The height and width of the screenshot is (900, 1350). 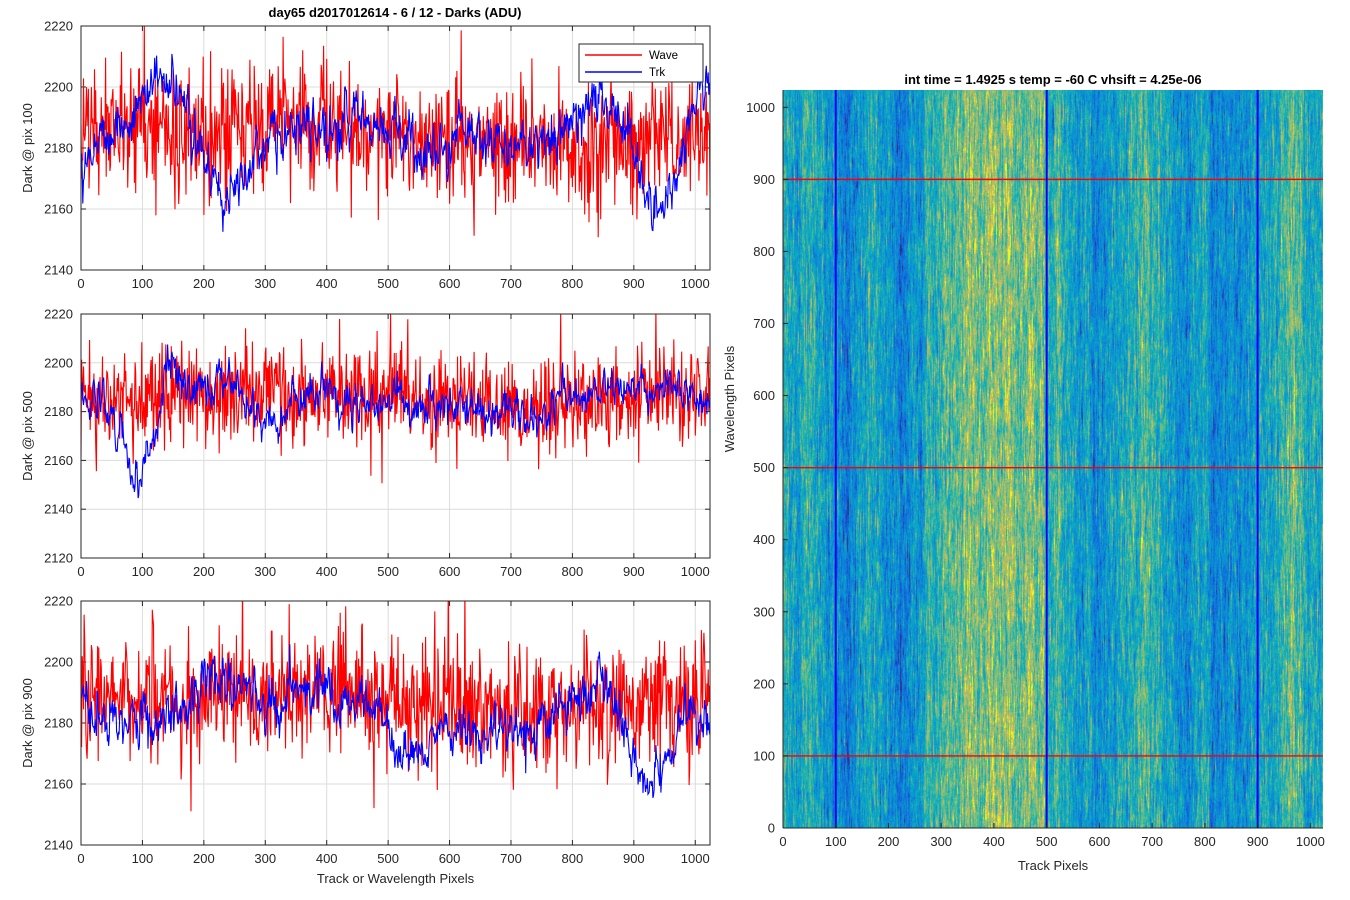 What do you see at coordinates (771, 828) in the screenshot?
I see `y-tick-label: 0` at bounding box center [771, 828].